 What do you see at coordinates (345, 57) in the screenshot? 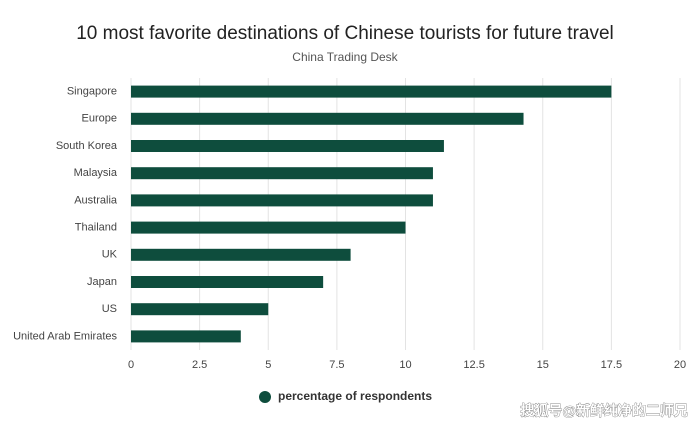
I see `chart-subtitle: China Trading Desk` at bounding box center [345, 57].